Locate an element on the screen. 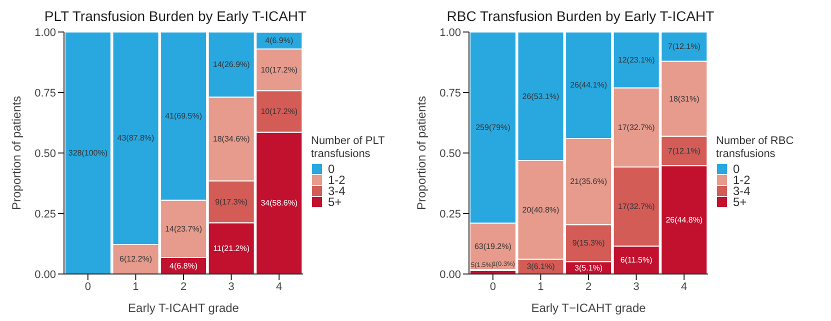 The height and width of the screenshot is (321, 831). data-label: 328(100%) is located at coordinates (88, 153).